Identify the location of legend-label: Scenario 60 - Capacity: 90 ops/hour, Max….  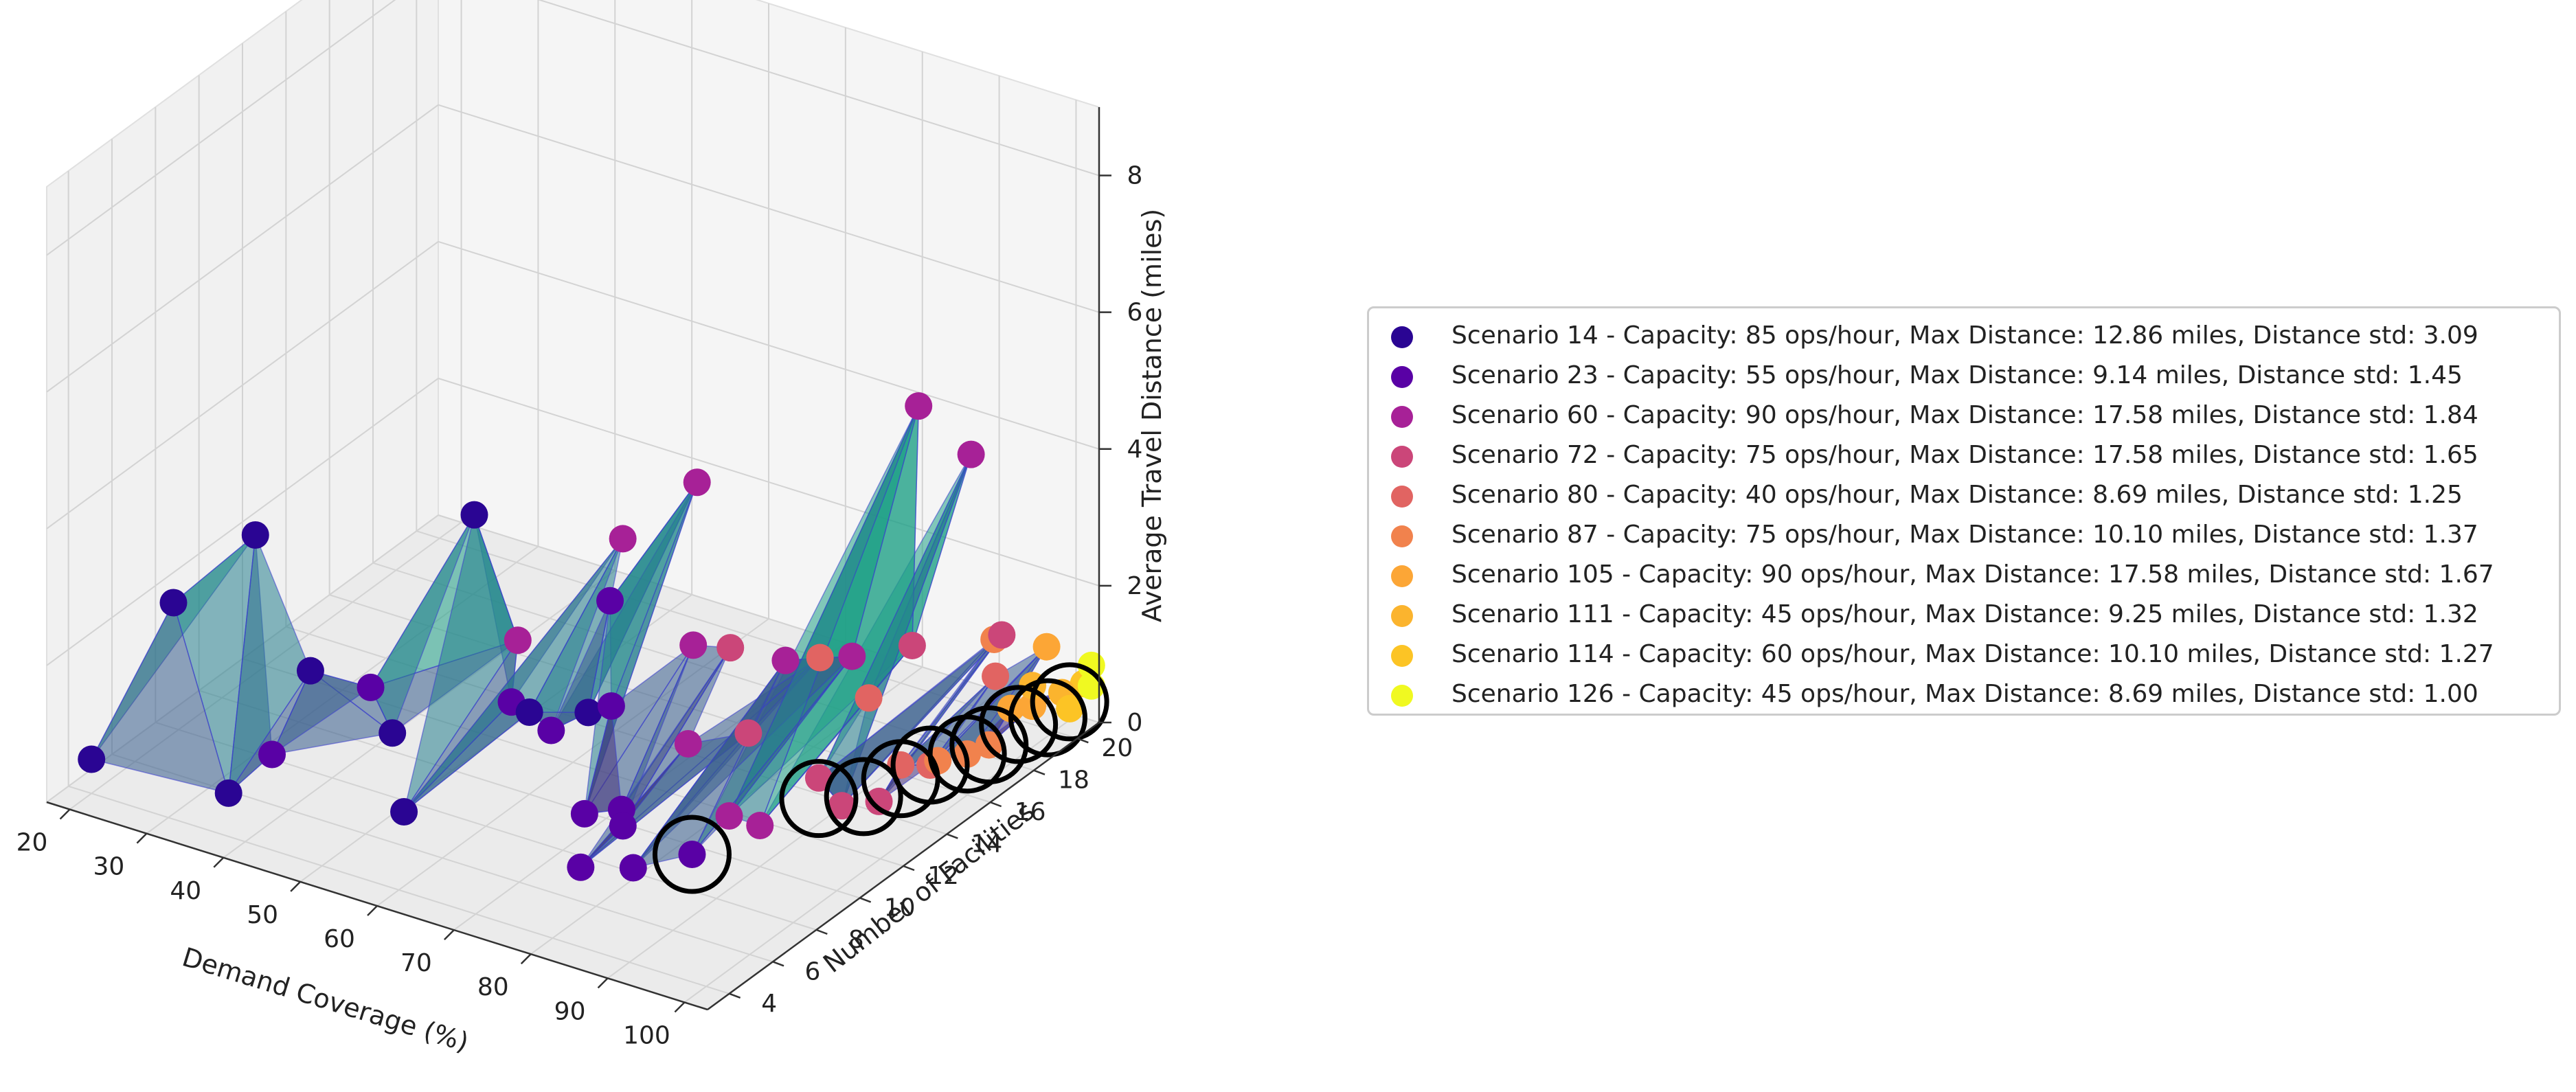
(1964, 415).